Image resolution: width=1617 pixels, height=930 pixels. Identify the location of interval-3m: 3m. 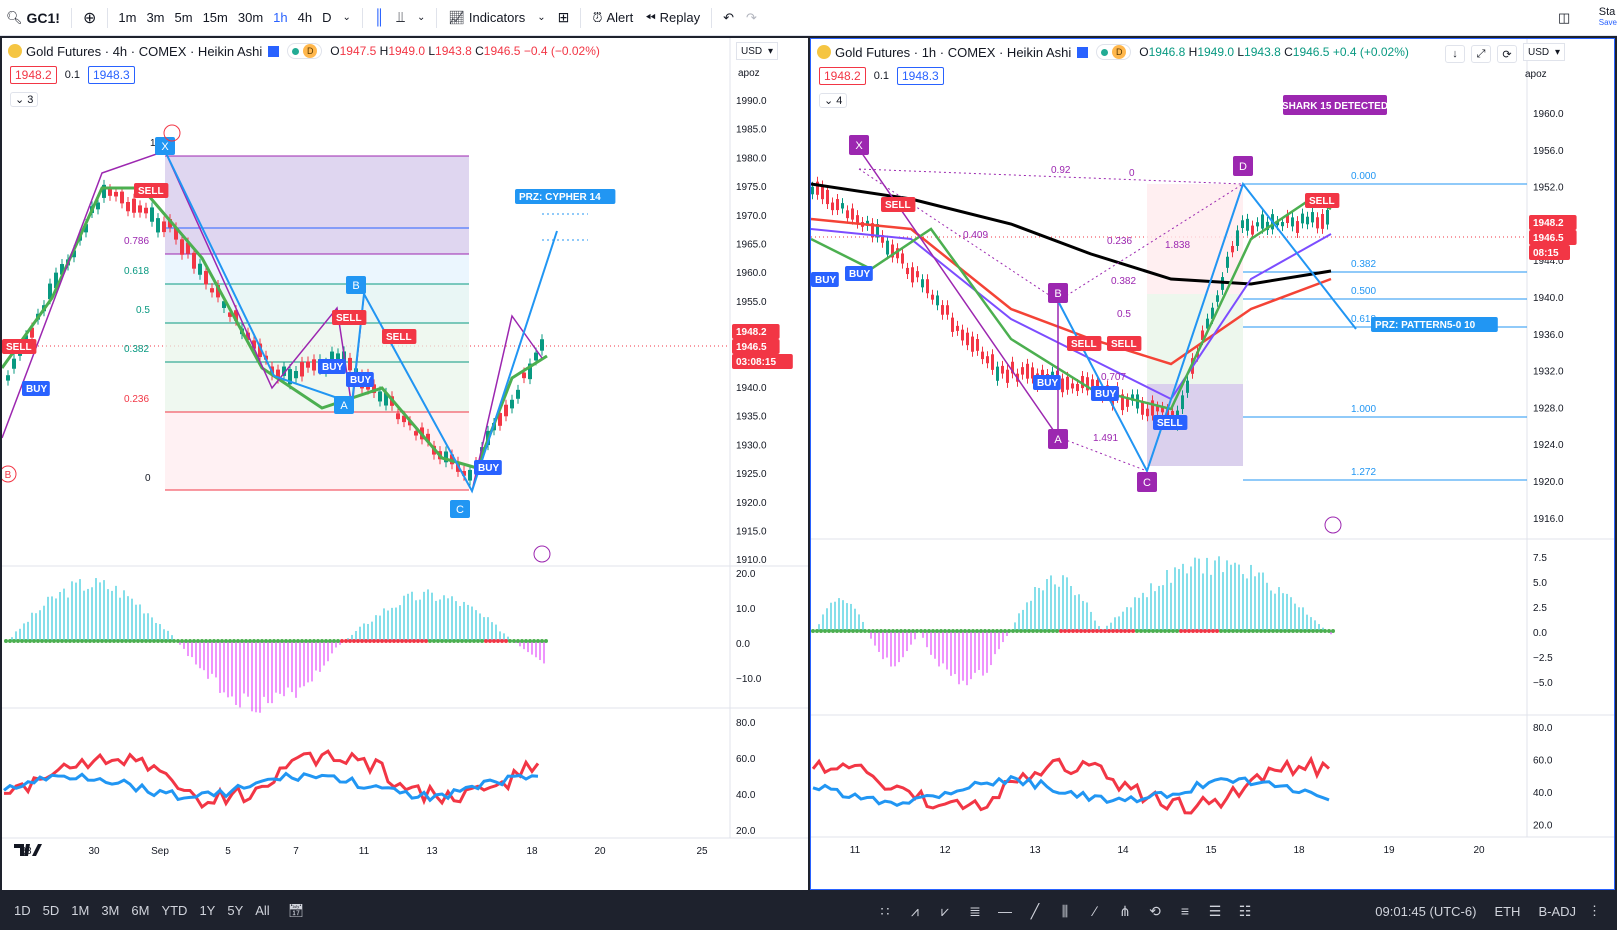
(155, 17).